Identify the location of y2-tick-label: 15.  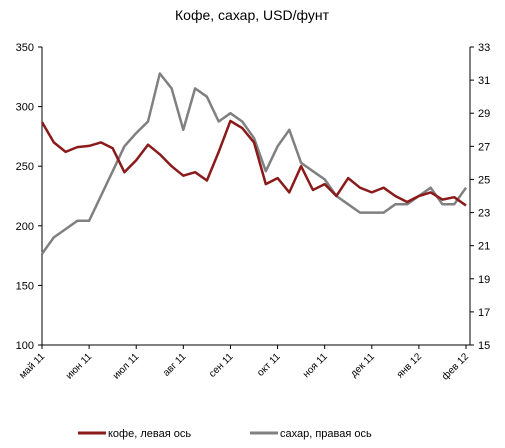
(484, 346).